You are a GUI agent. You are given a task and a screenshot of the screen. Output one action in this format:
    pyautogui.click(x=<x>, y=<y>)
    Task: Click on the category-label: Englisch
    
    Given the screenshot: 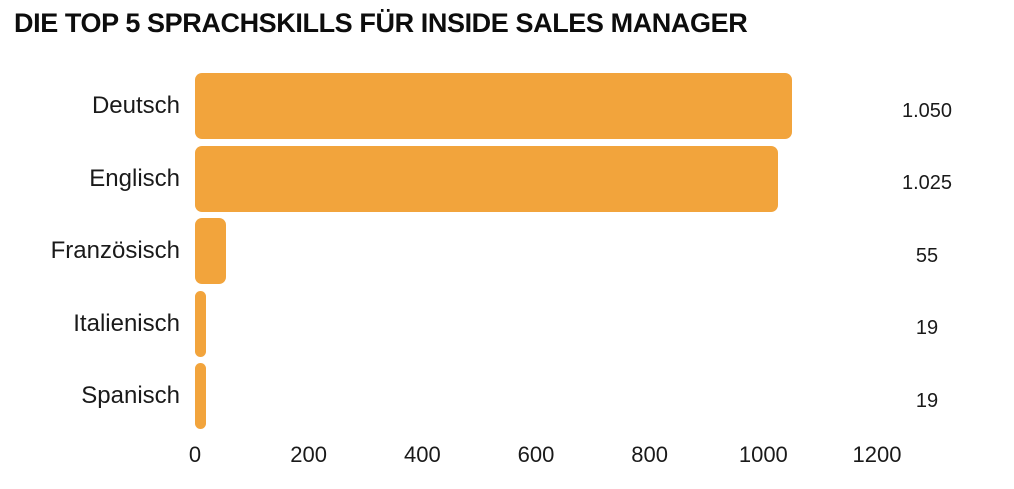 What is the action you would take?
    pyautogui.click(x=134, y=178)
    